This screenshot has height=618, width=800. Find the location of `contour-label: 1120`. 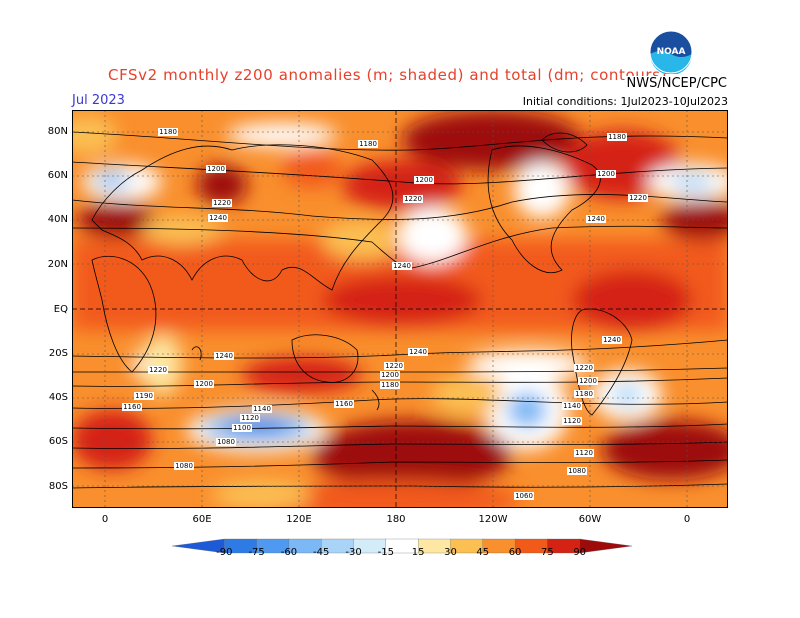

contour-label: 1120 is located at coordinates (572, 421).